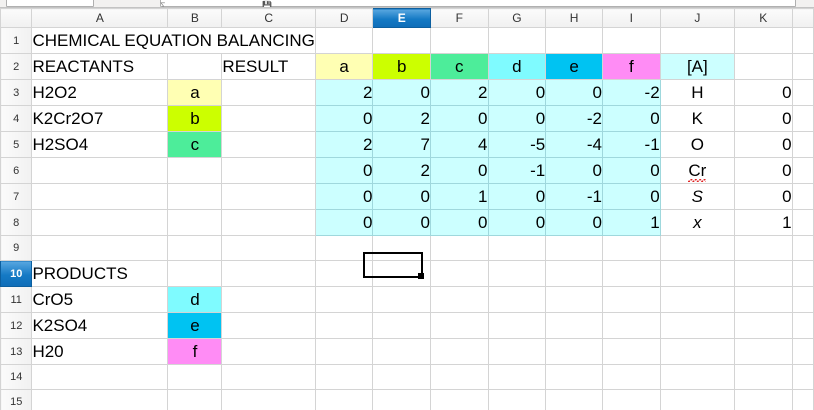 The width and height of the screenshot is (814, 410). I want to click on cell-k3-rhs: 0, so click(763, 92).